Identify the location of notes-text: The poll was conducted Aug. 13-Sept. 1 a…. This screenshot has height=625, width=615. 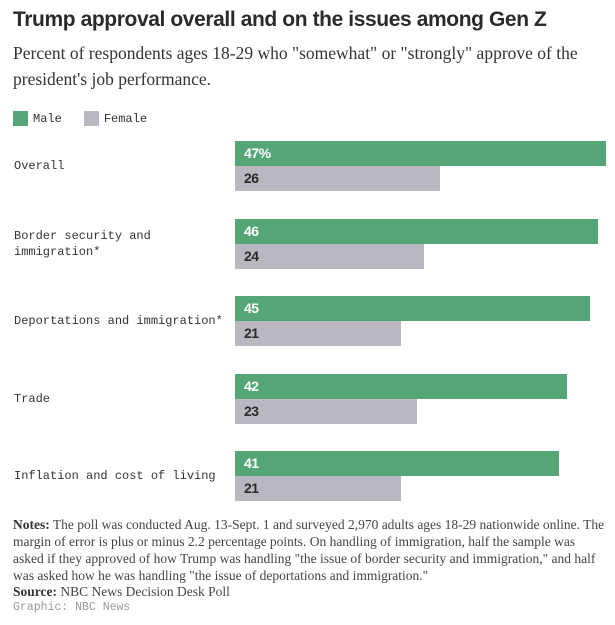
(309, 550).